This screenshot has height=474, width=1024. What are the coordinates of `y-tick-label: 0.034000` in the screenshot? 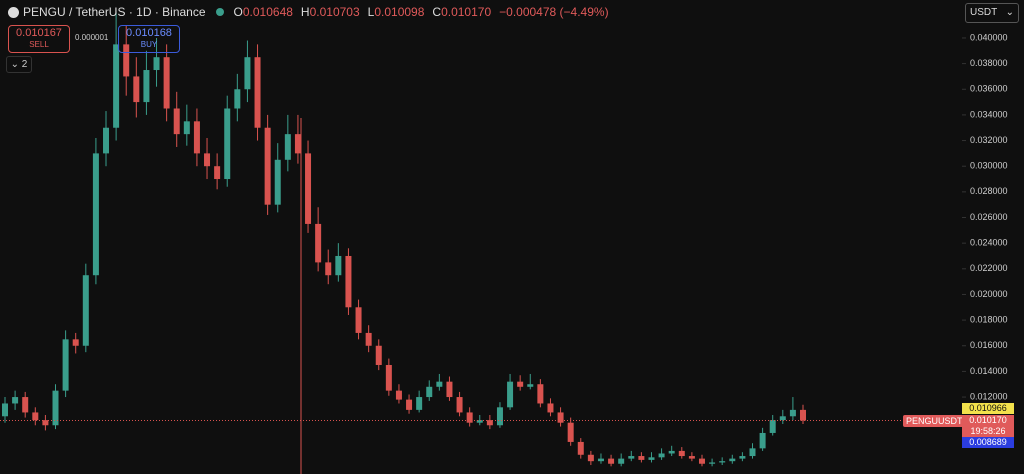 It's located at (989, 114).